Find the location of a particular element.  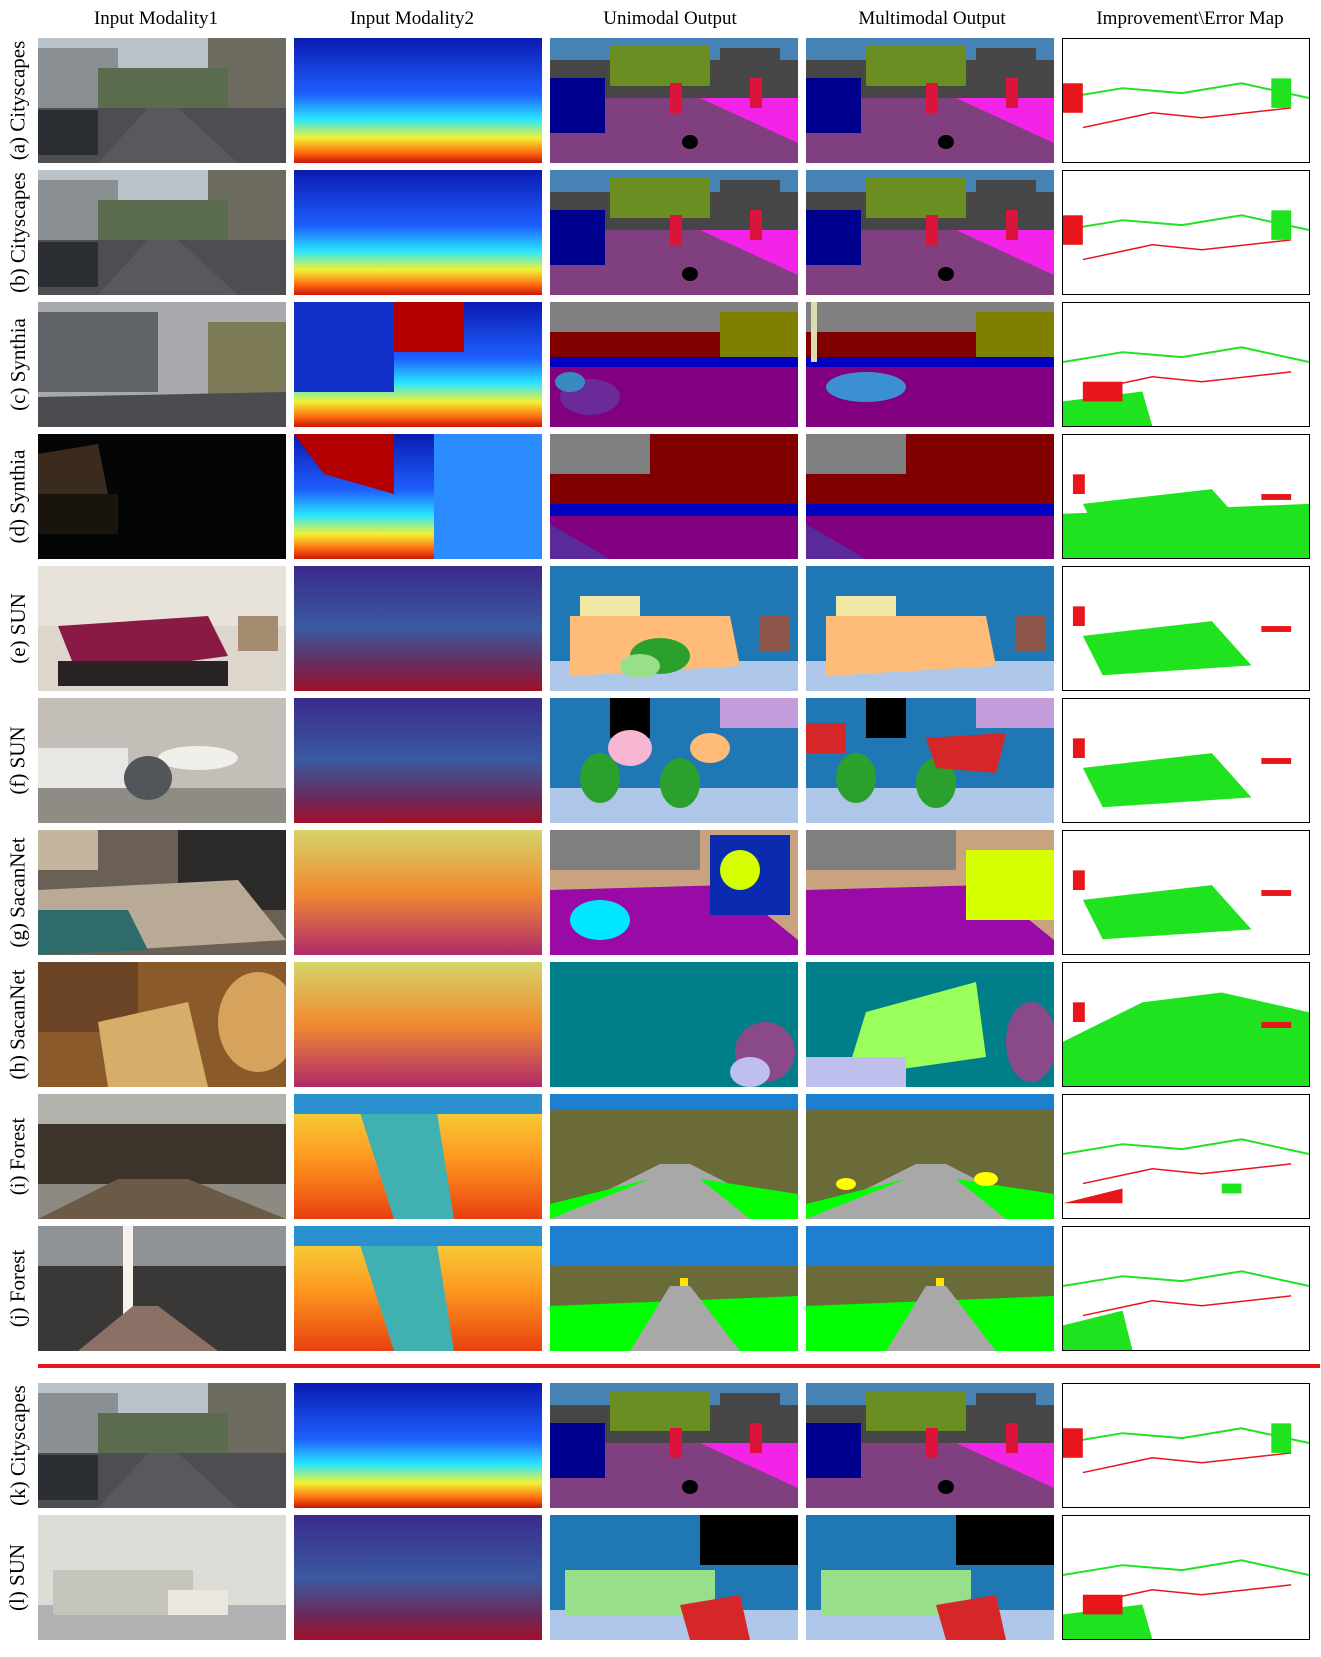

row-label: (d) Synthia is located at coordinates (18, 496).